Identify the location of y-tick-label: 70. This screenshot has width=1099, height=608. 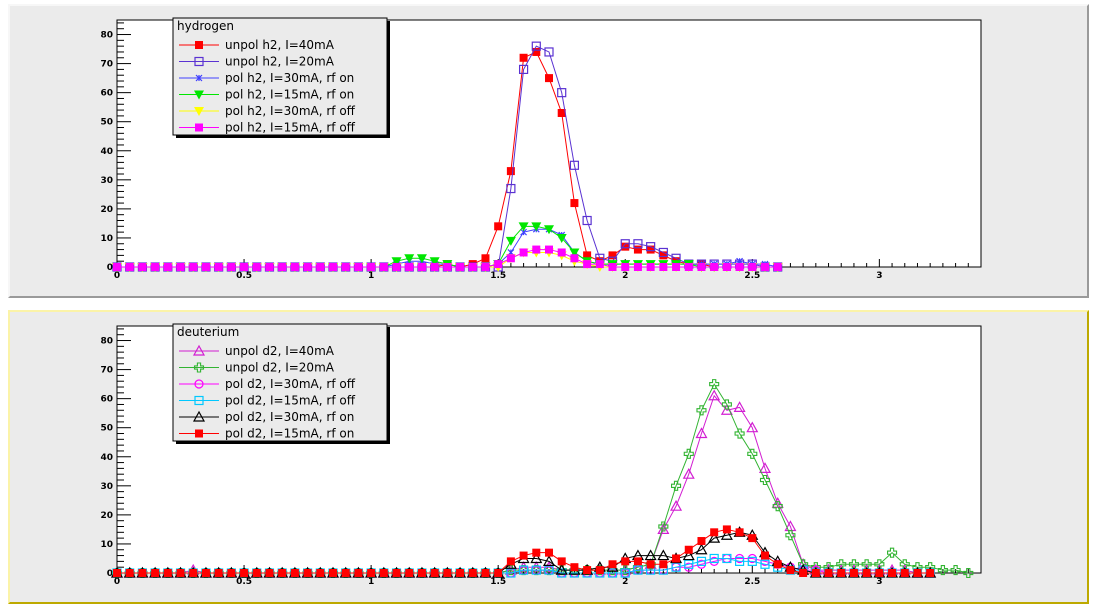
(106, 371).